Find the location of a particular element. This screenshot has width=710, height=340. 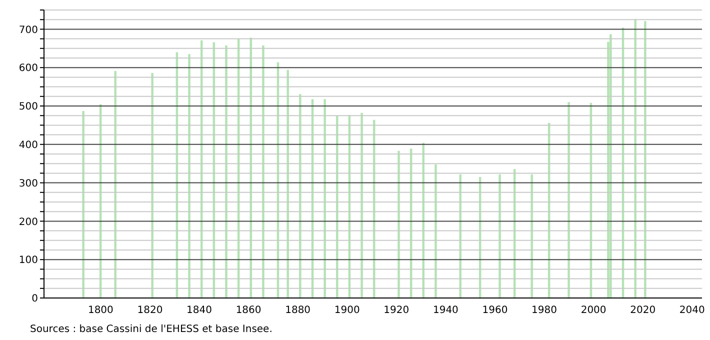

x-tick-label: 1960 is located at coordinates (495, 310).